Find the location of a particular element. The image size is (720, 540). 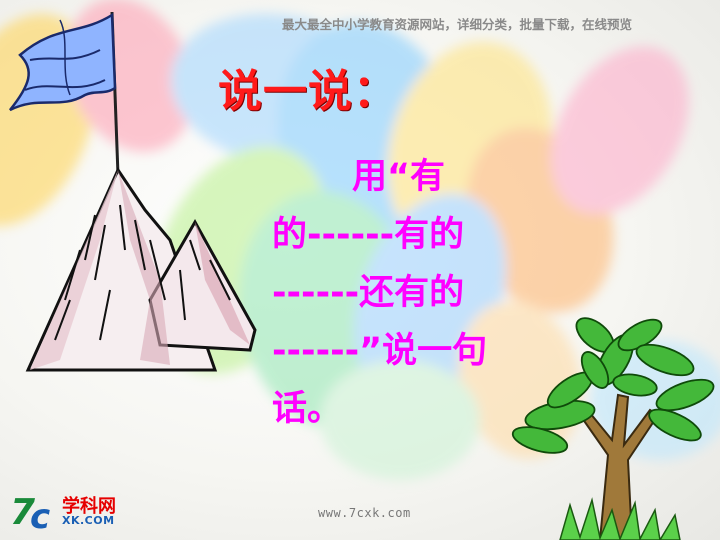

site-logo: 7 c 学科网 XK.COM is located at coordinates (74, 510).